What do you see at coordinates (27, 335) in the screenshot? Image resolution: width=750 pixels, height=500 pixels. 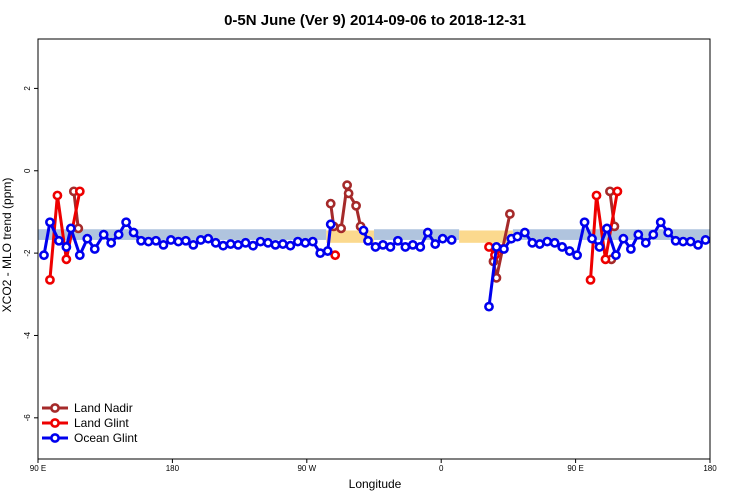 I see `y-tick-label: -4` at bounding box center [27, 335].